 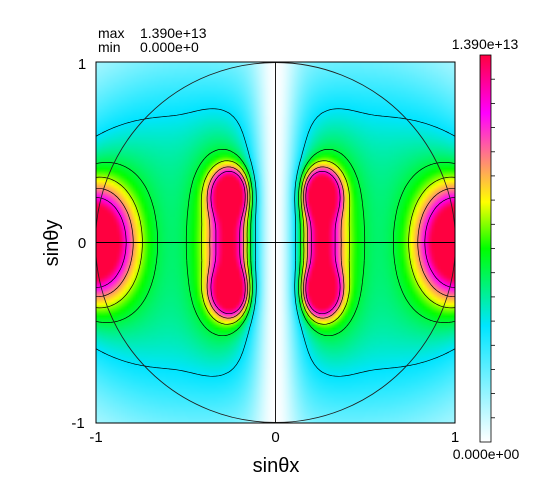 I want to click on min-label: min, so click(x=109, y=47).